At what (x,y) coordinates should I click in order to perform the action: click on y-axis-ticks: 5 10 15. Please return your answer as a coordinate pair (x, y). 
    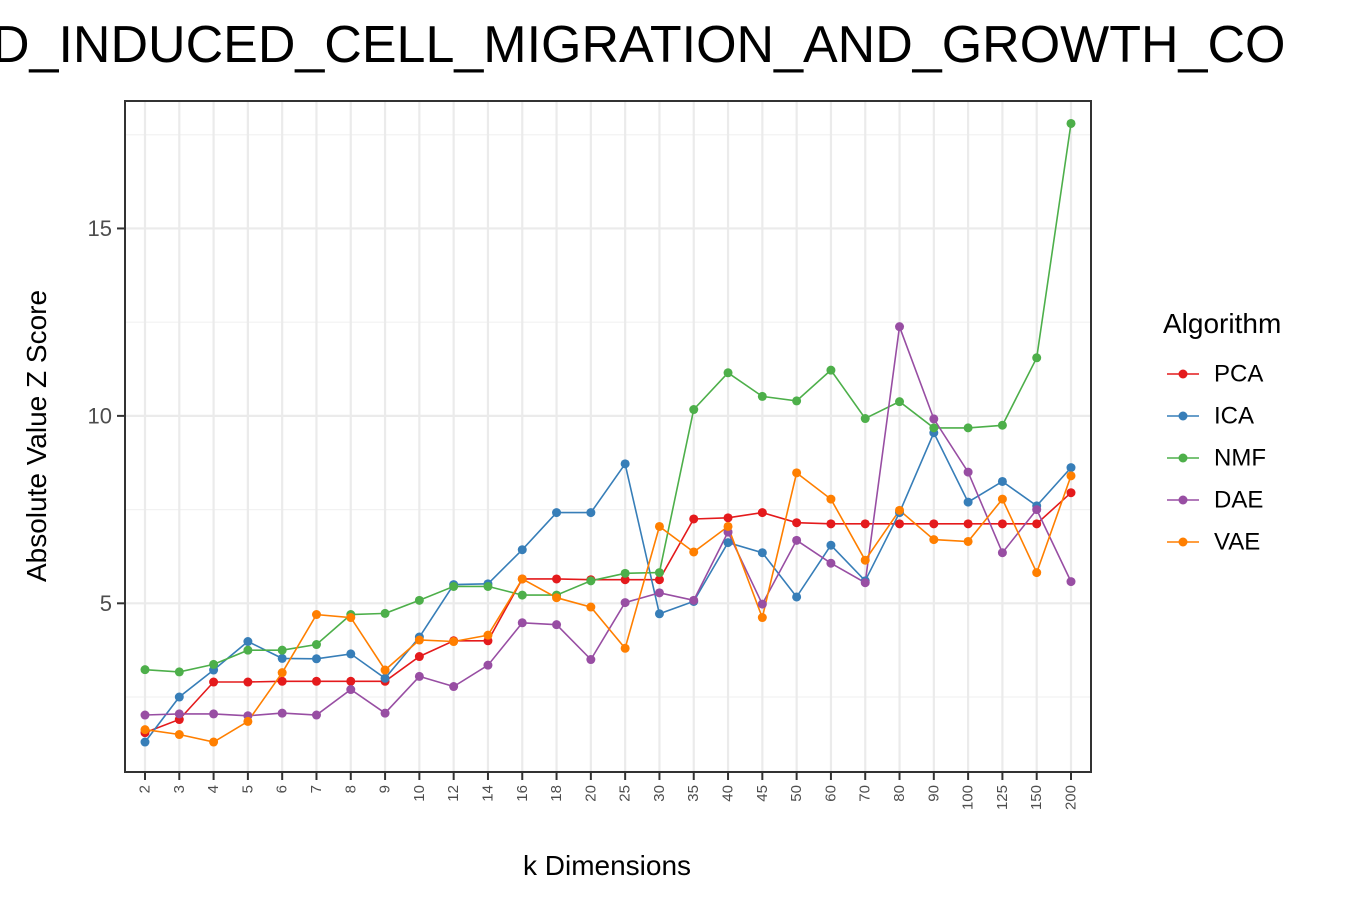
    Looking at the image, I should click on (106, 416).